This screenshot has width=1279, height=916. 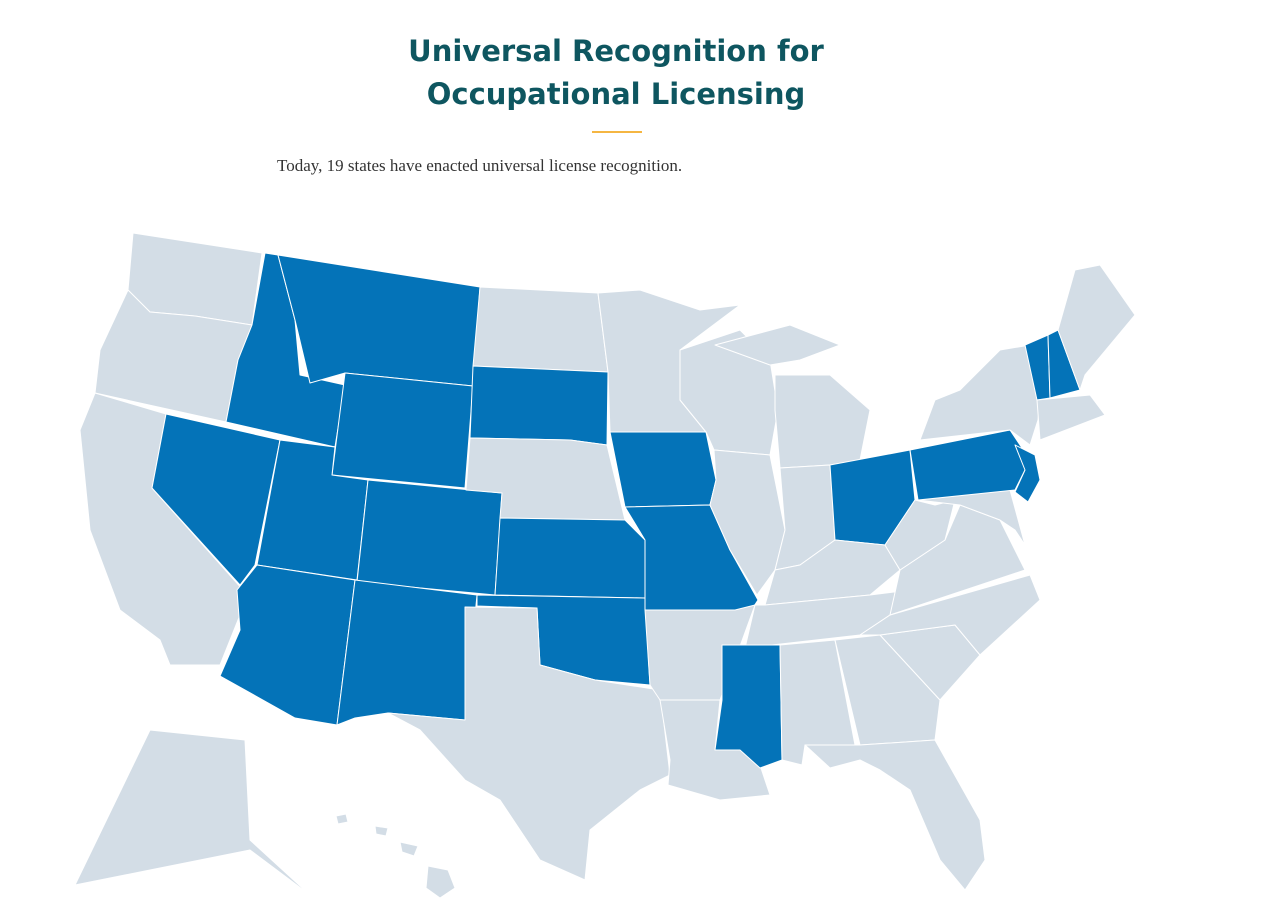 I want to click on state-north-carolina, so click(x=950, y=615).